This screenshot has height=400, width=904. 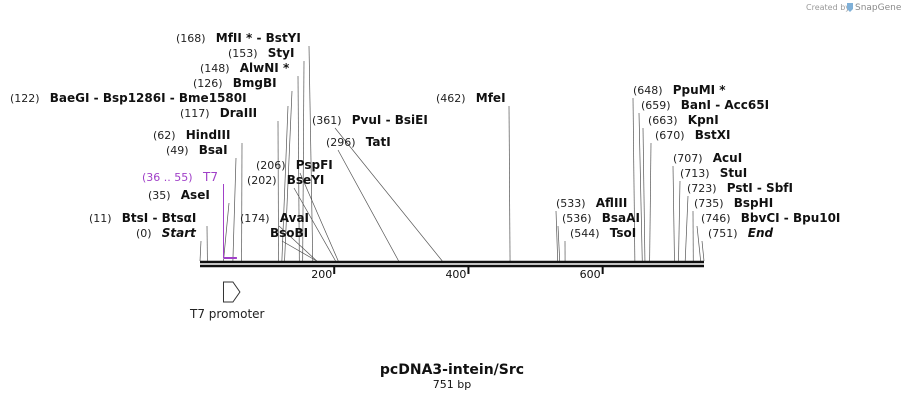 I want to click on enzyme-name: MfII, so click(x=229, y=38).